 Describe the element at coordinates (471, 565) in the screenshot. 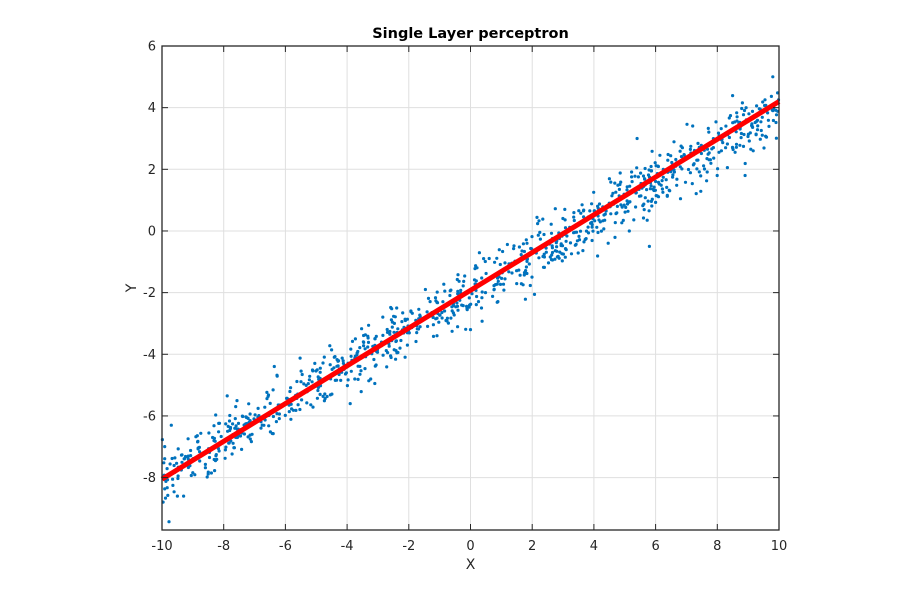

I see `x-axis-label: X` at that location.